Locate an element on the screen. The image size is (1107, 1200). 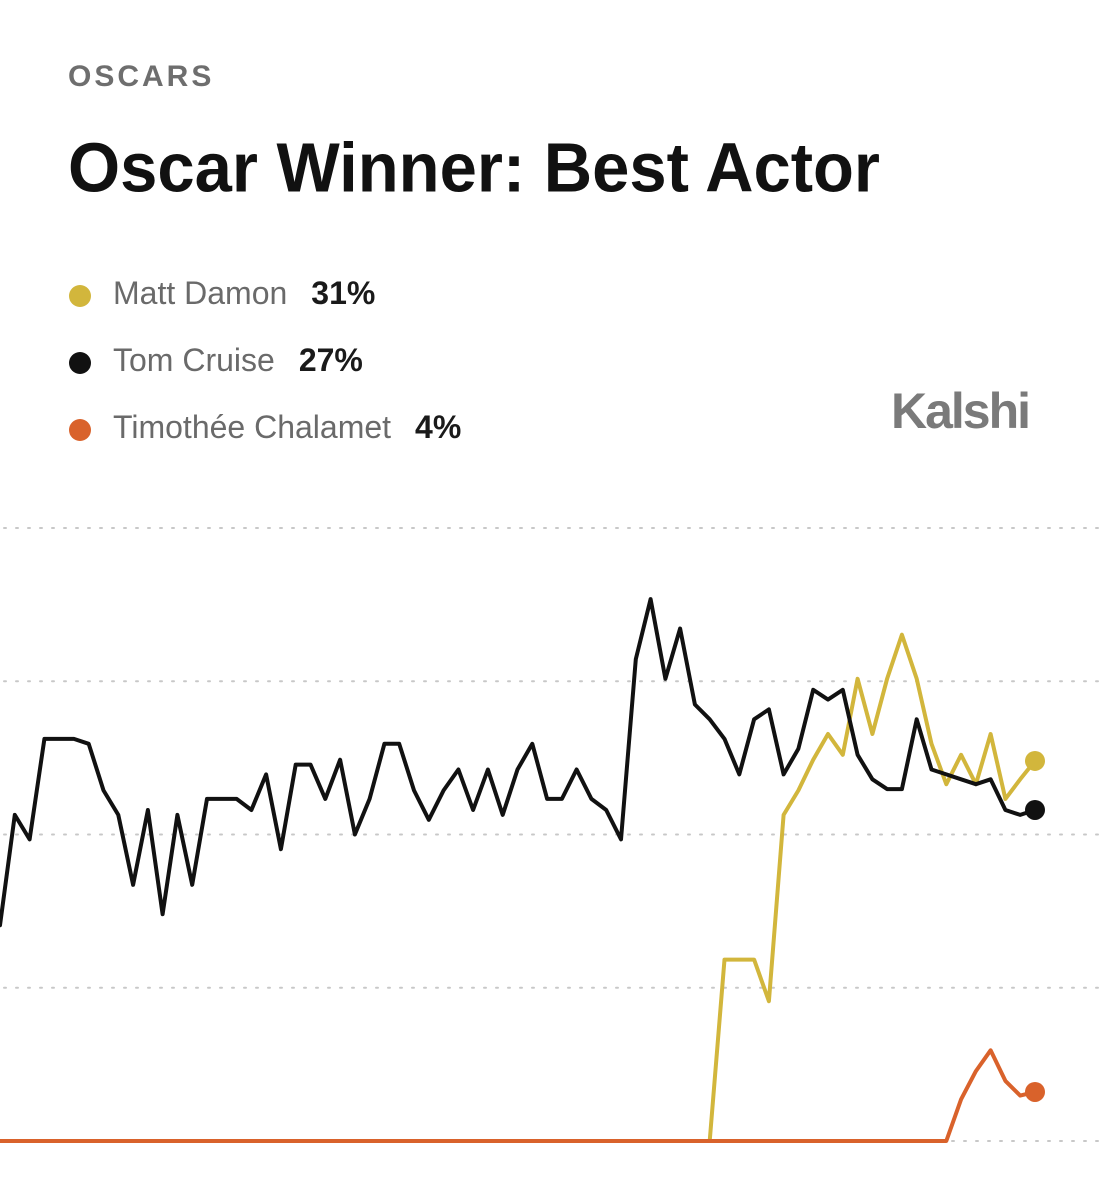
legend-name: Tom Cruise is located at coordinates (194, 360).